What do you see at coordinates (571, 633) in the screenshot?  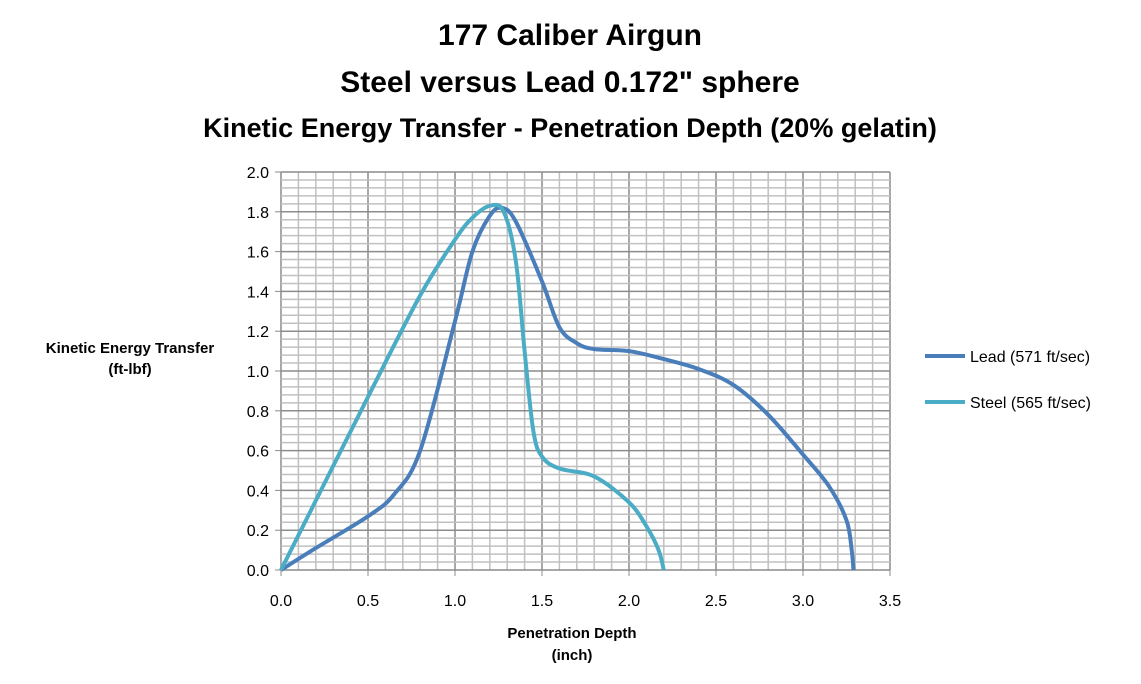 I see `x-axis-label-1: Penetration Depth` at bounding box center [571, 633].